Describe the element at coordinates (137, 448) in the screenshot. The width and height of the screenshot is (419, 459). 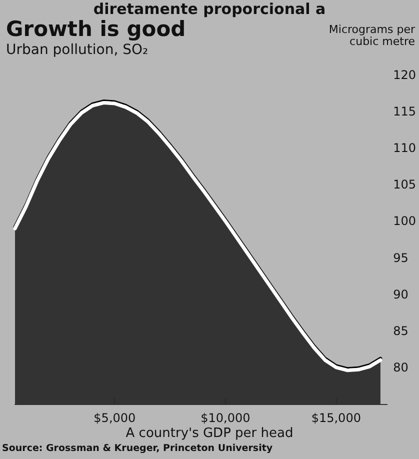
I see `source-note: Source: Grossman & Krueger, Princeton University` at that location.